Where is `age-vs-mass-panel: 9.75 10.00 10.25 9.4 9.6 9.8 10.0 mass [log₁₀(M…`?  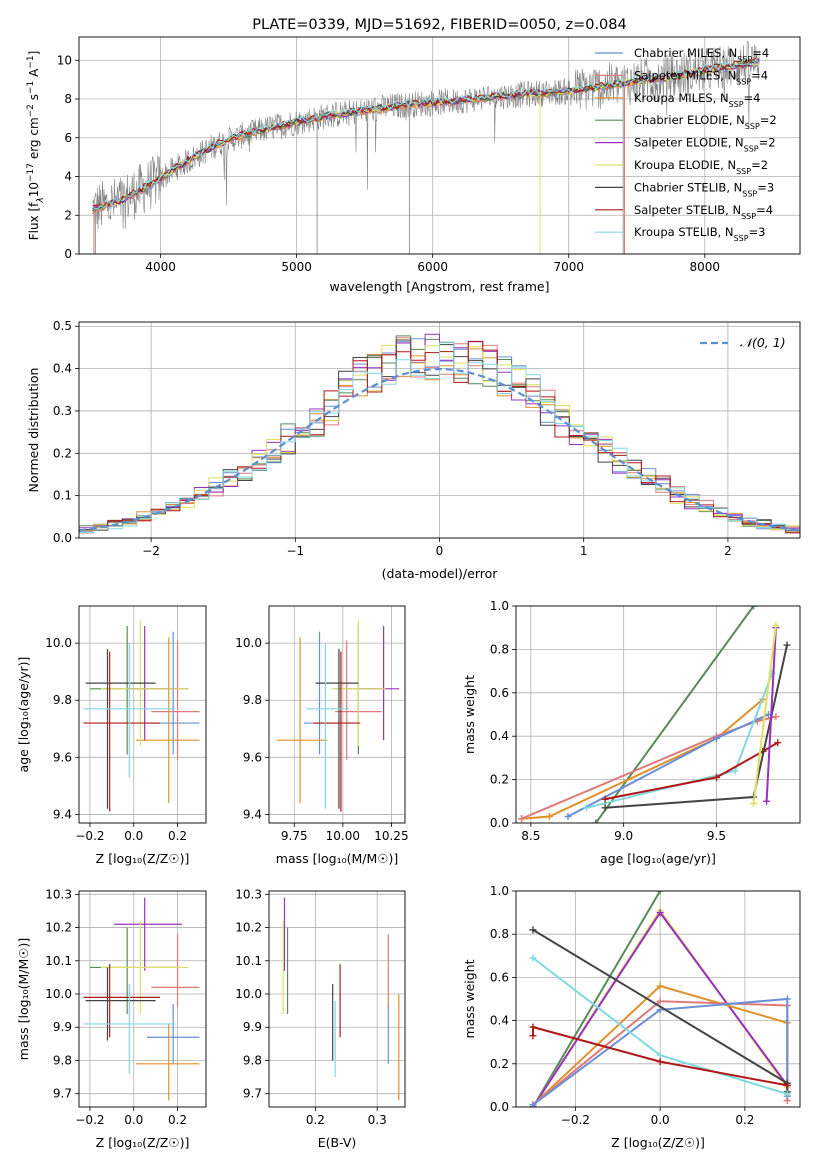
age-vs-mass-panel: 9.75 10.00 10.25 9.4 9.6 9.8 10.0 mass [log₁₀(M… is located at coordinates (322, 735).